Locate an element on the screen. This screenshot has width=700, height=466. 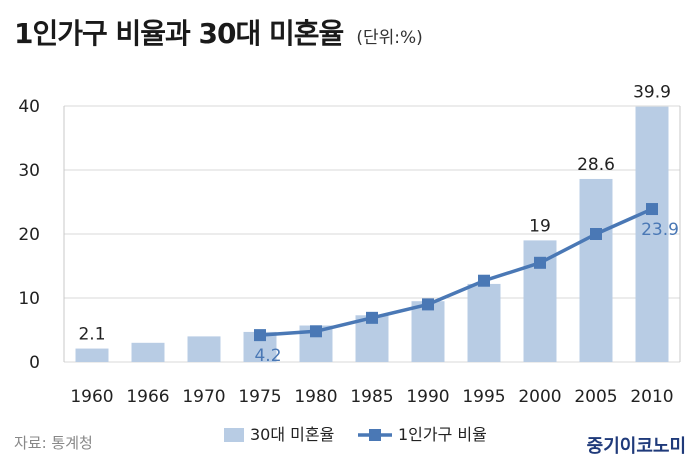
legend-label: 30대 미혼율 is located at coordinates (292, 434).